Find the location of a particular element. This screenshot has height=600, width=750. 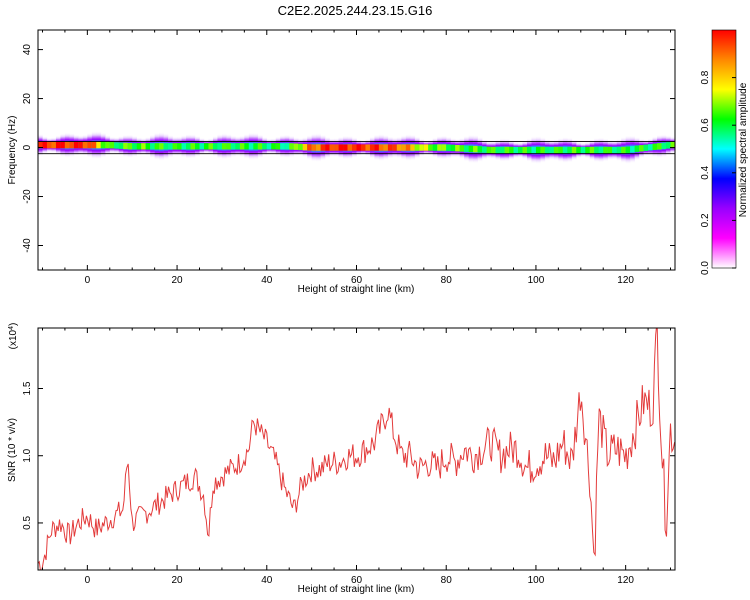

spectrogram-y-tick-label: 0 is located at coordinates (27, 147).